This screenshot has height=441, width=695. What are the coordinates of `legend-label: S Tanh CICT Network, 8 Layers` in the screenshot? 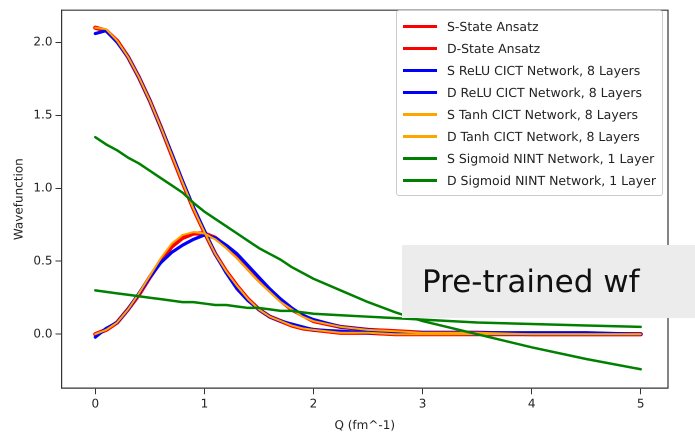 It's located at (542, 114).